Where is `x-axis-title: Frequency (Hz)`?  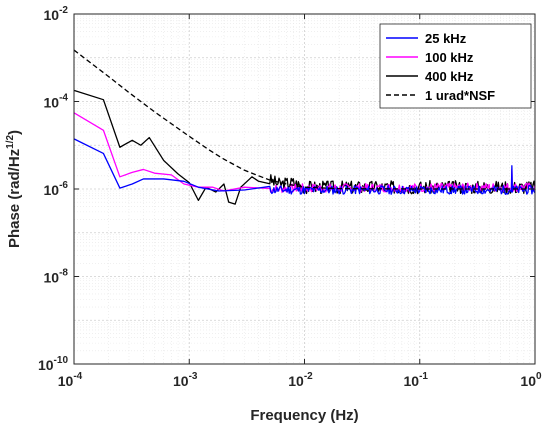 x-axis-title: Frequency (Hz) is located at coordinates (304, 415).